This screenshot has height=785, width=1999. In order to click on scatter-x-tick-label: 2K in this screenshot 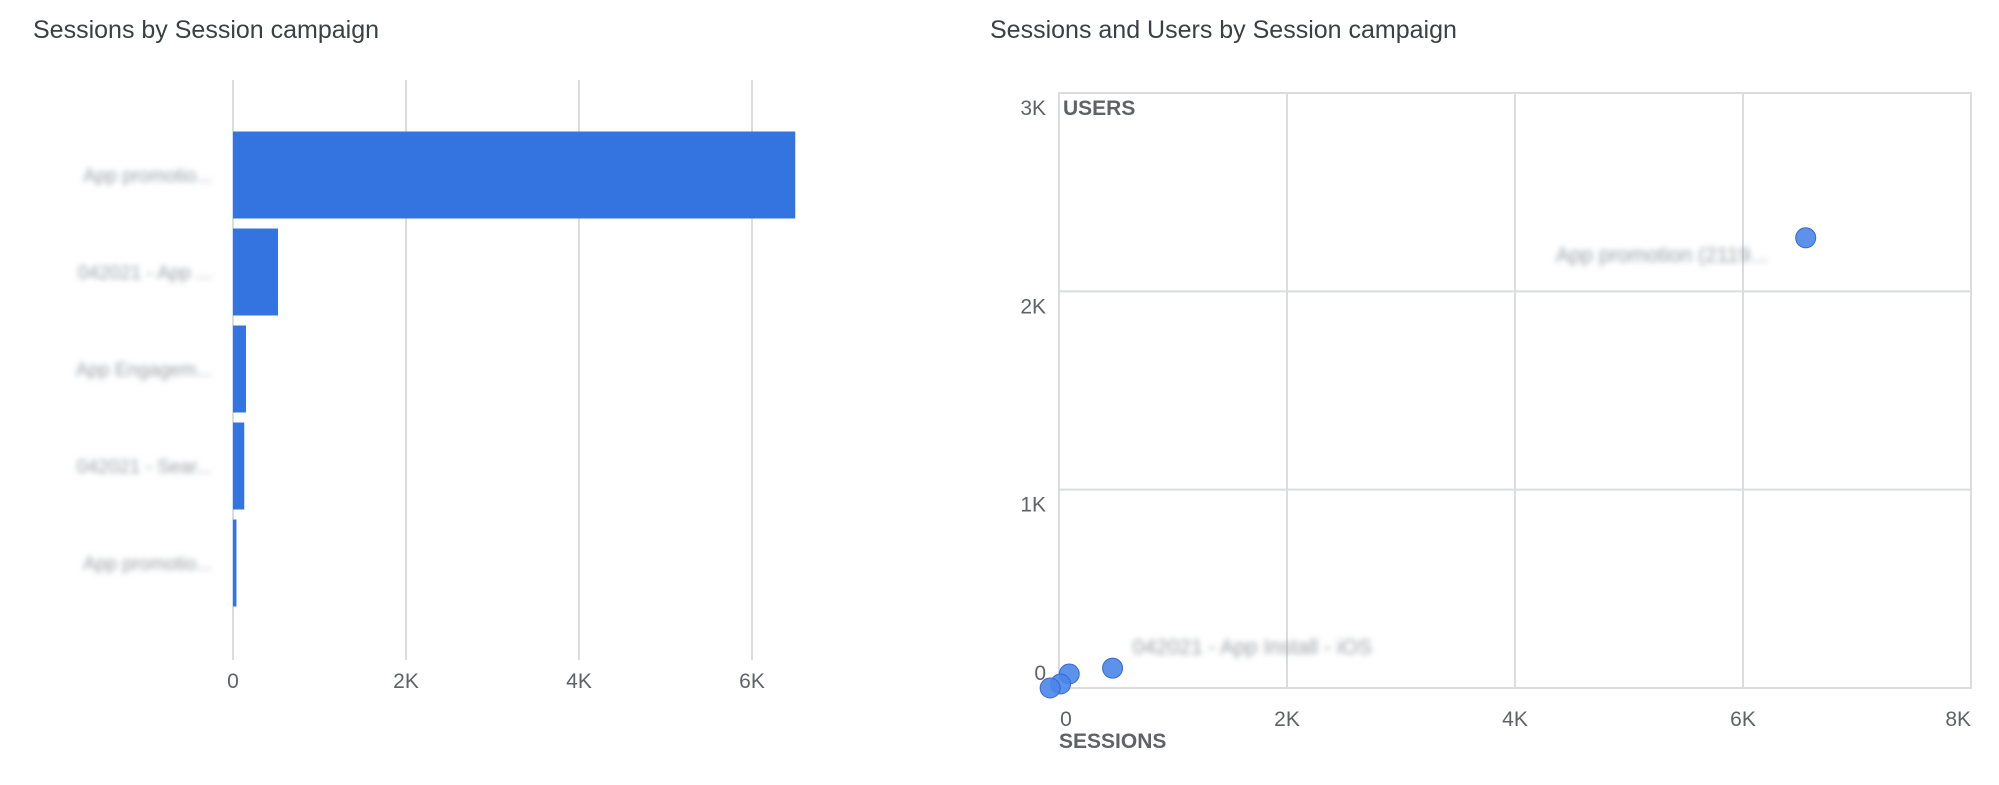, I will do `click(1287, 719)`.